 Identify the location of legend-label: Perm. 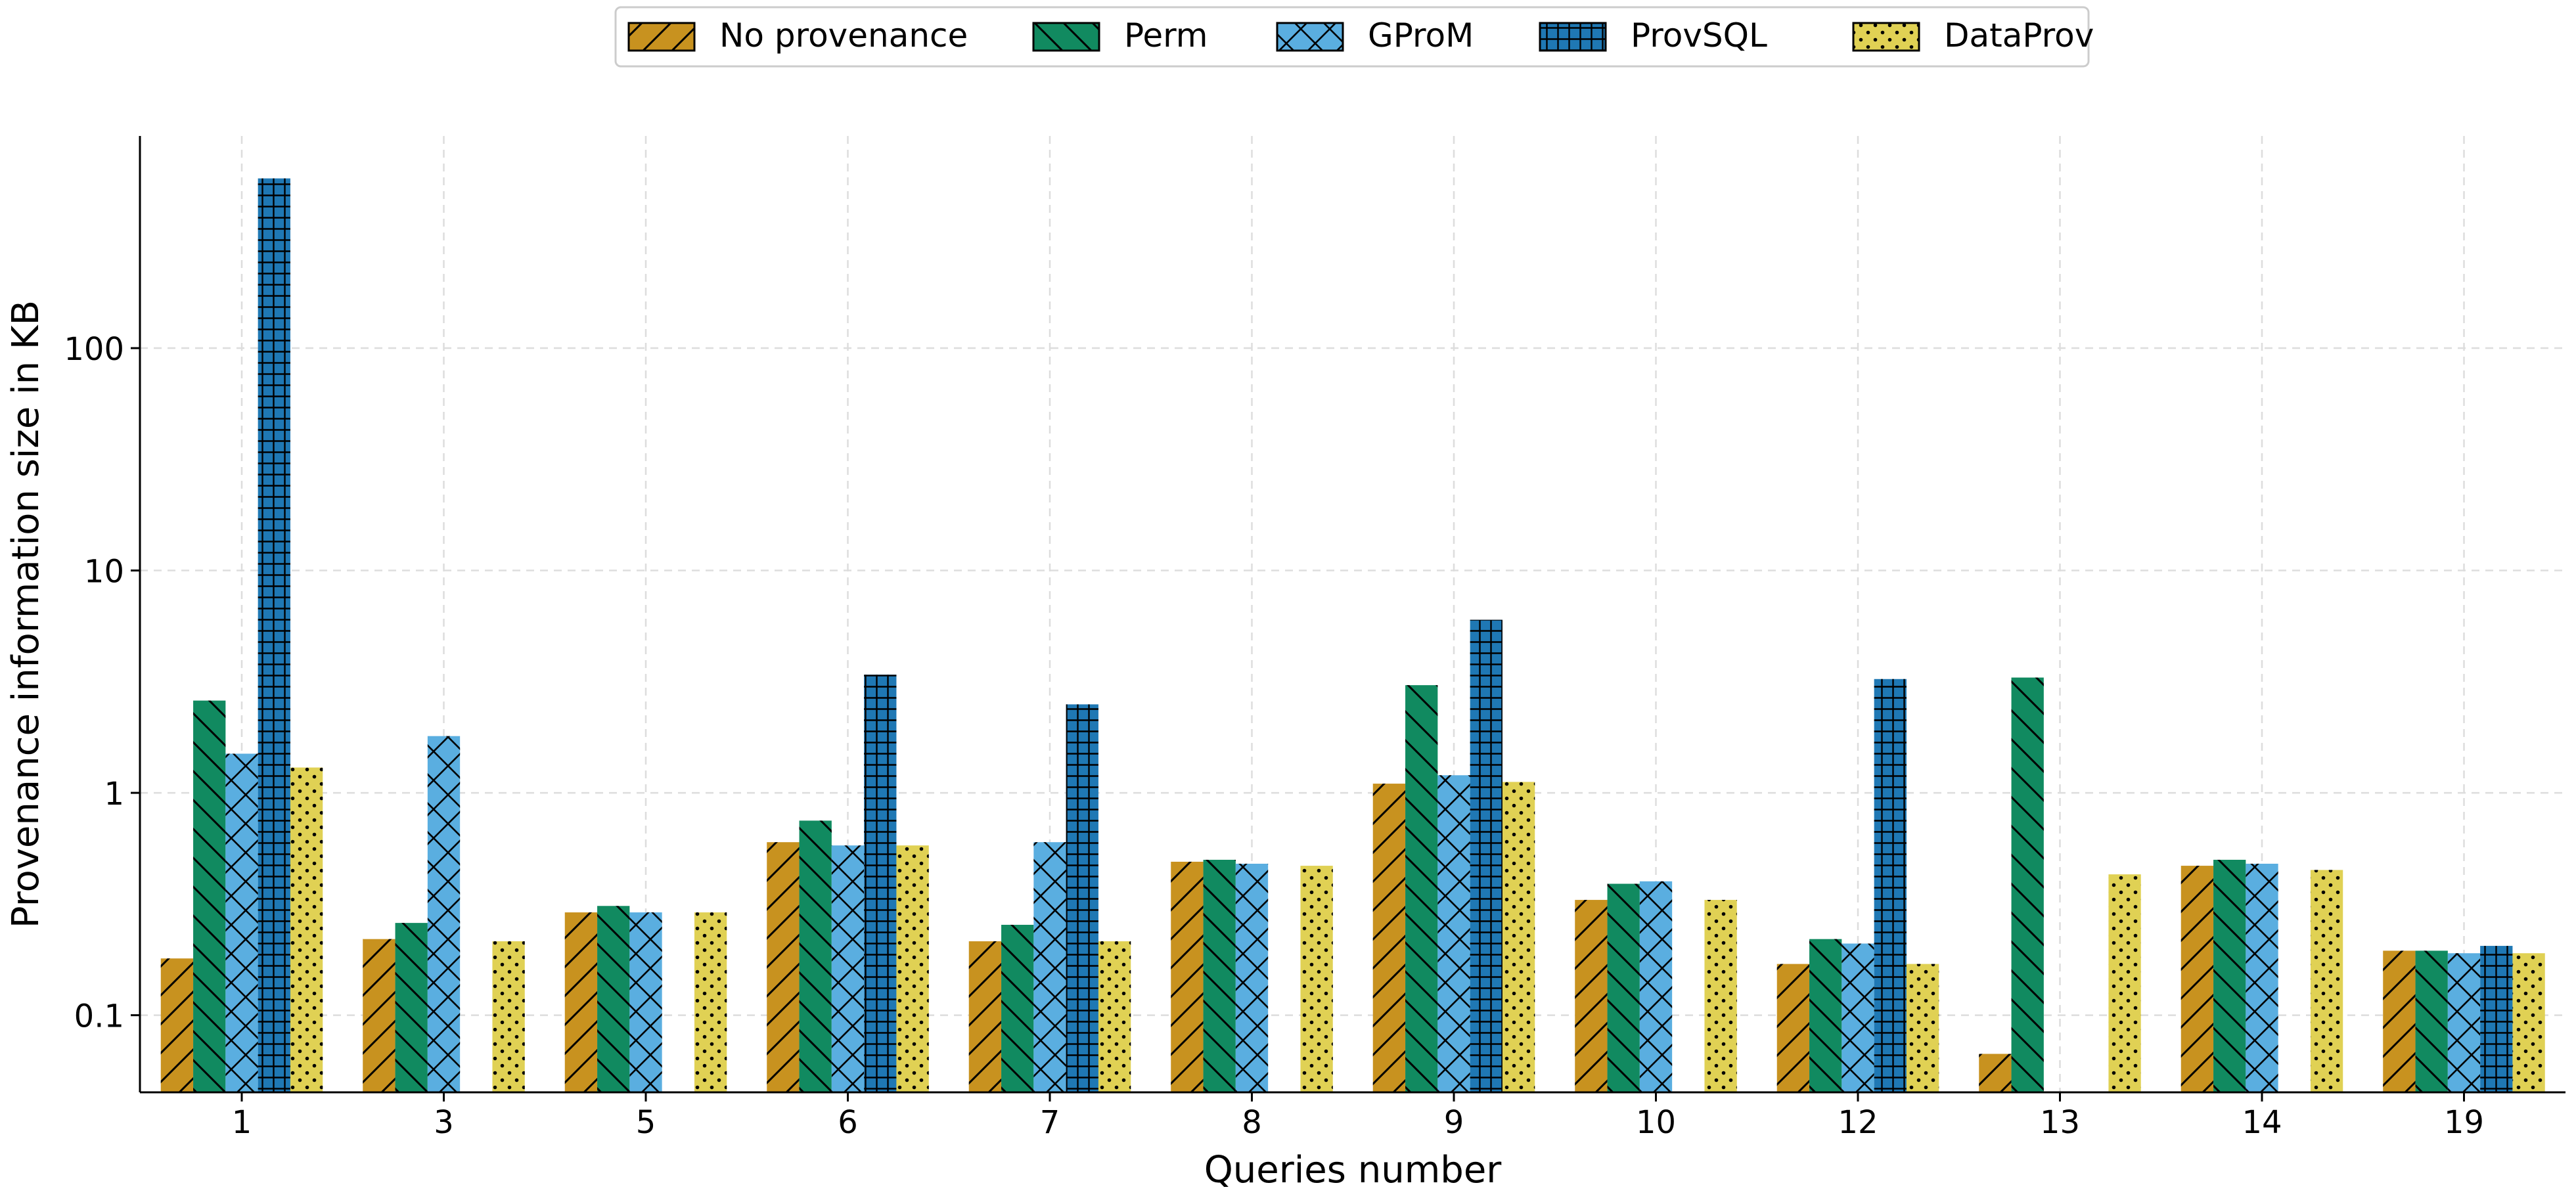
(1166, 35).